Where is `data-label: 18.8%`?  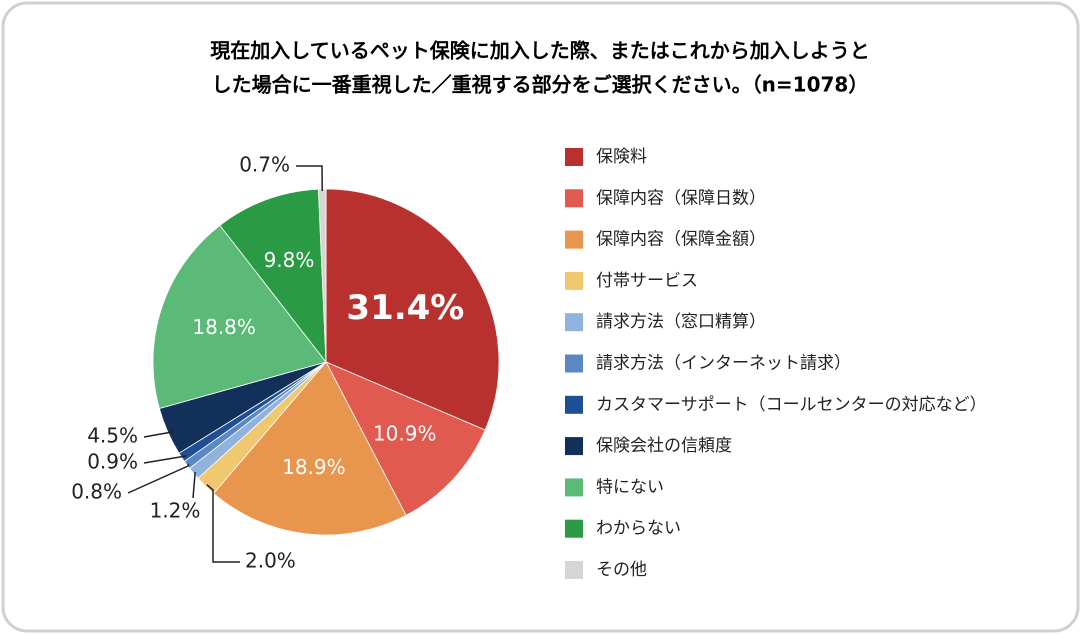
data-label: 18.8% is located at coordinates (224, 327).